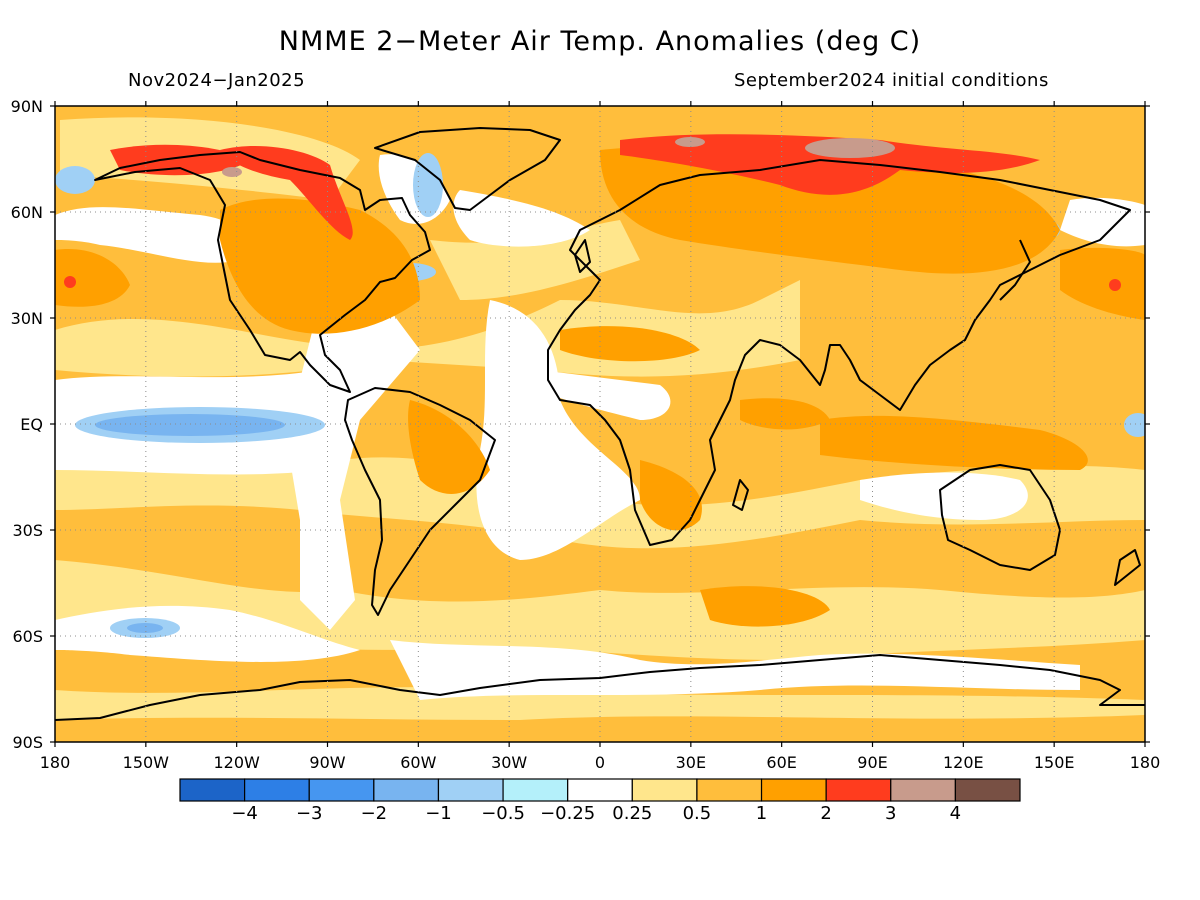 This screenshot has width=1200, height=900. What do you see at coordinates (146, 762) in the screenshot?
I see `lon-label: 150W` at bounding box center [146, 762].